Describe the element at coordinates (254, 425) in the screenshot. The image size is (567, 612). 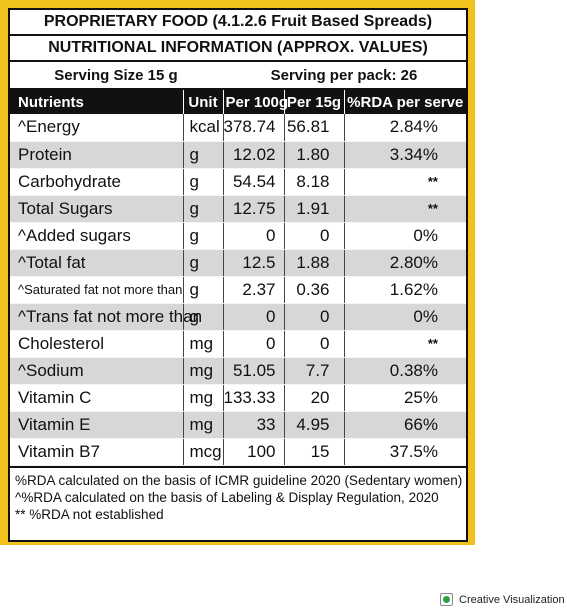
I see `value-per-100g: 33` at that location.